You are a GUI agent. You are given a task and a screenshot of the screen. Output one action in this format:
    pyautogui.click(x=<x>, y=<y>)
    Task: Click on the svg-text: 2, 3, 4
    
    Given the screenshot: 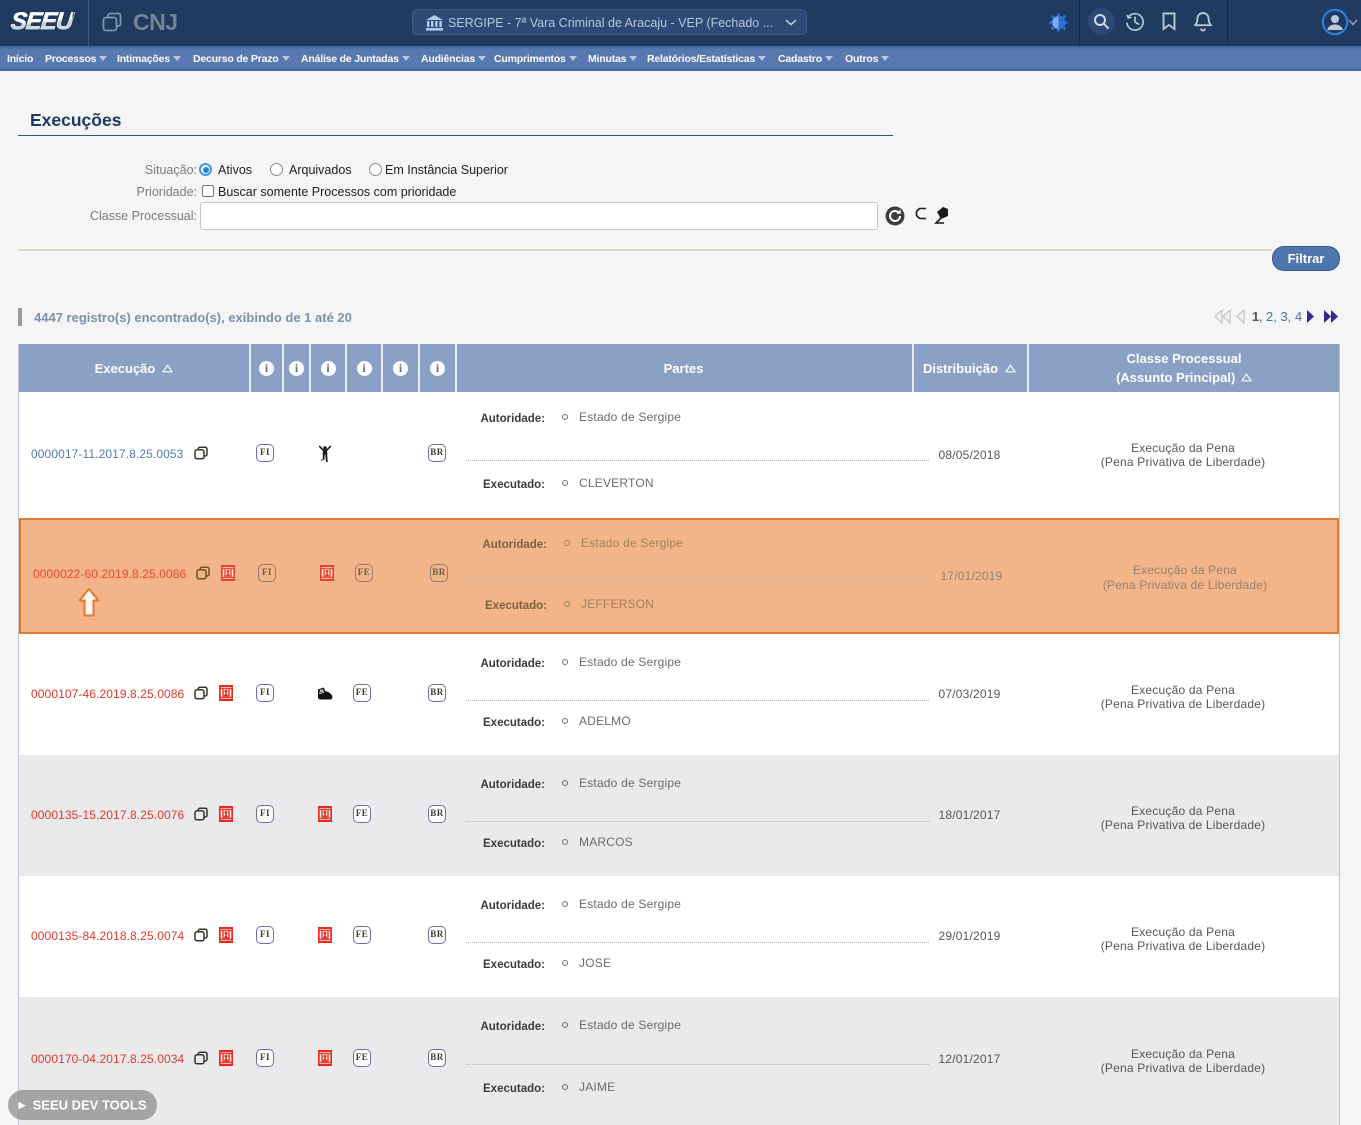 What is the action you would take?
    pyautogui.click(x=1284, y=316)
    